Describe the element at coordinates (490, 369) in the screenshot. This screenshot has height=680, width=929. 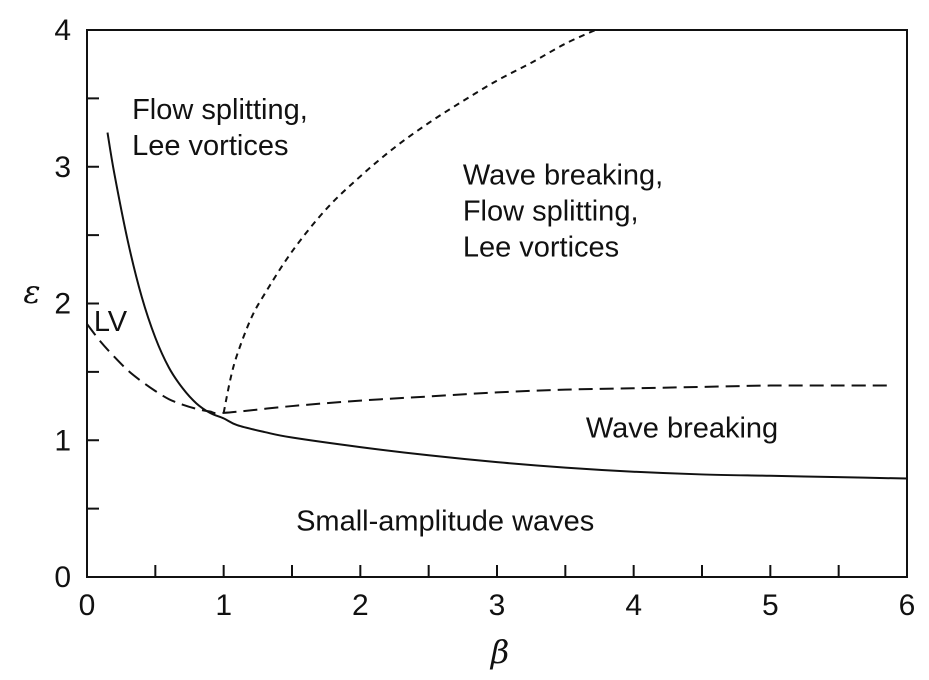
I see `series-long-dash-line` at that location.